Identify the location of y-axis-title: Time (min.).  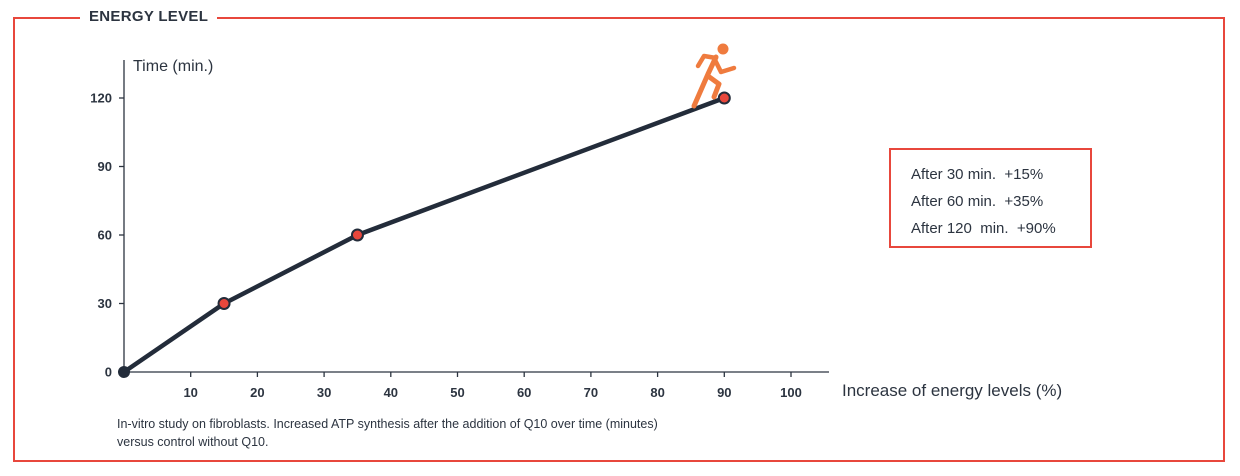
(173, 66).